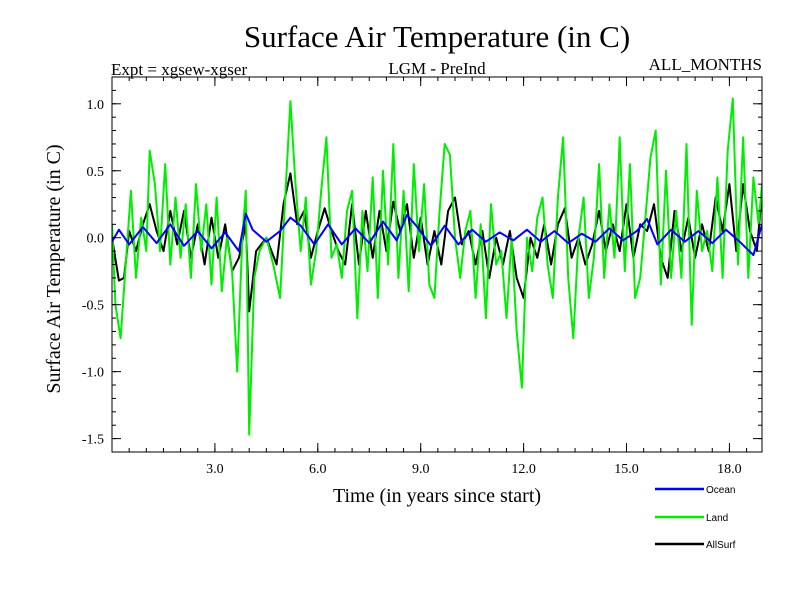 The height and width of the screenshot is (600, 800). Describe the element at coordinates (215, 469) in the screenshot. I see `x-tick-label: 3.0` at that location.